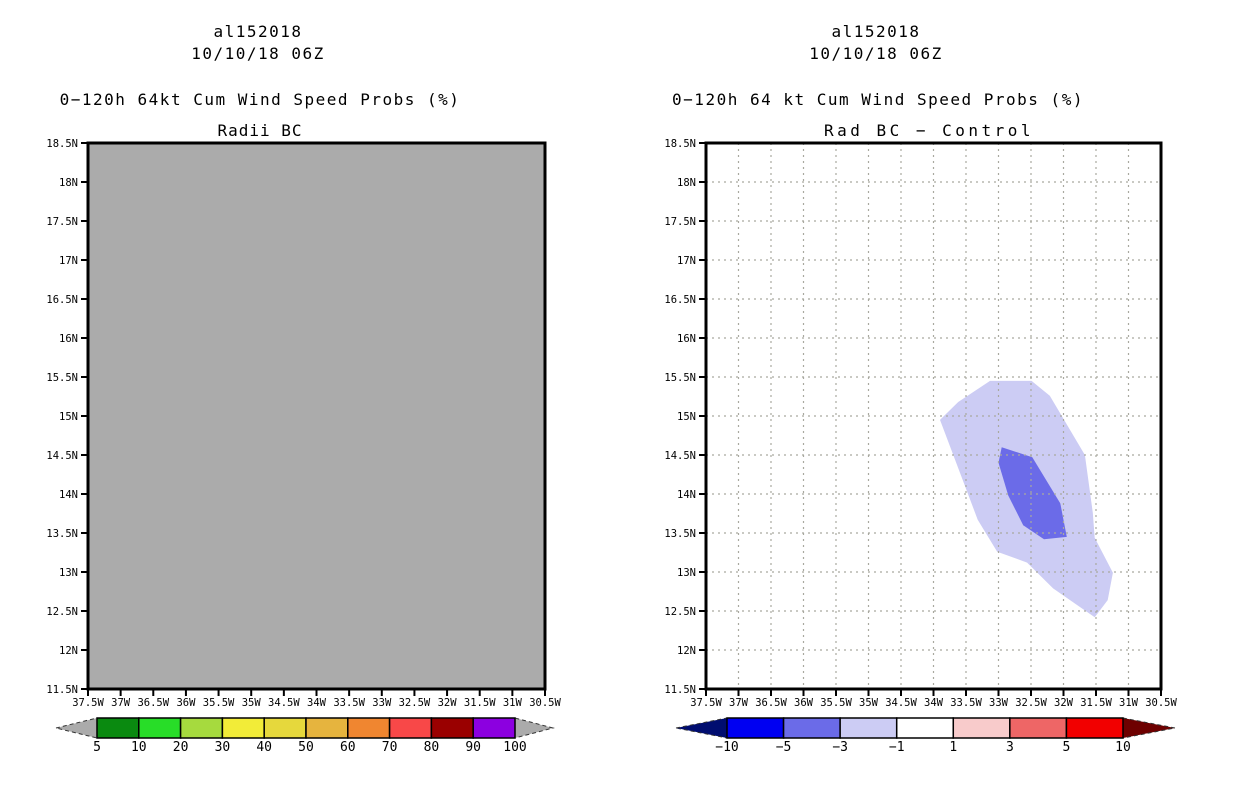 The width and height of the screenshot is (1236, 800). What do you see at coordinates (448, 703) in the screenshot?
I see `left-x-tick-label: 32W` at bounding box center [448, 703].